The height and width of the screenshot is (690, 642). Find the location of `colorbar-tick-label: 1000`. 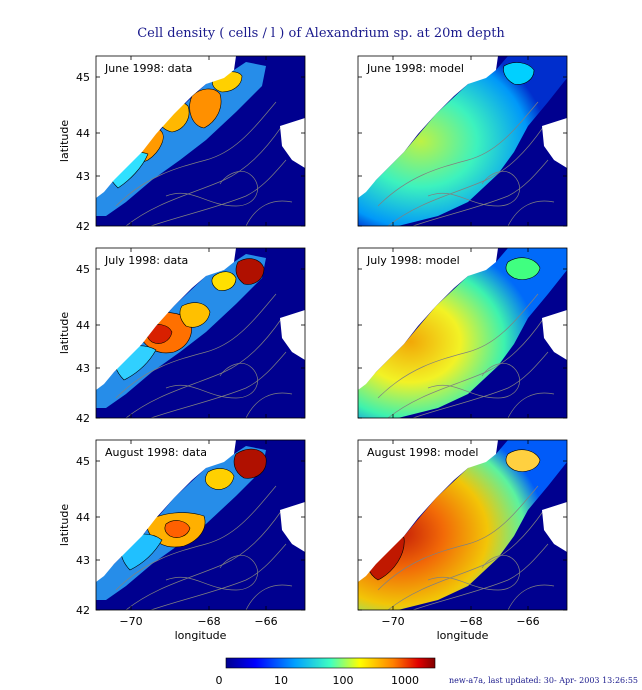

colorbar-tick-label: 1000 is located at coordinates (405, 680).